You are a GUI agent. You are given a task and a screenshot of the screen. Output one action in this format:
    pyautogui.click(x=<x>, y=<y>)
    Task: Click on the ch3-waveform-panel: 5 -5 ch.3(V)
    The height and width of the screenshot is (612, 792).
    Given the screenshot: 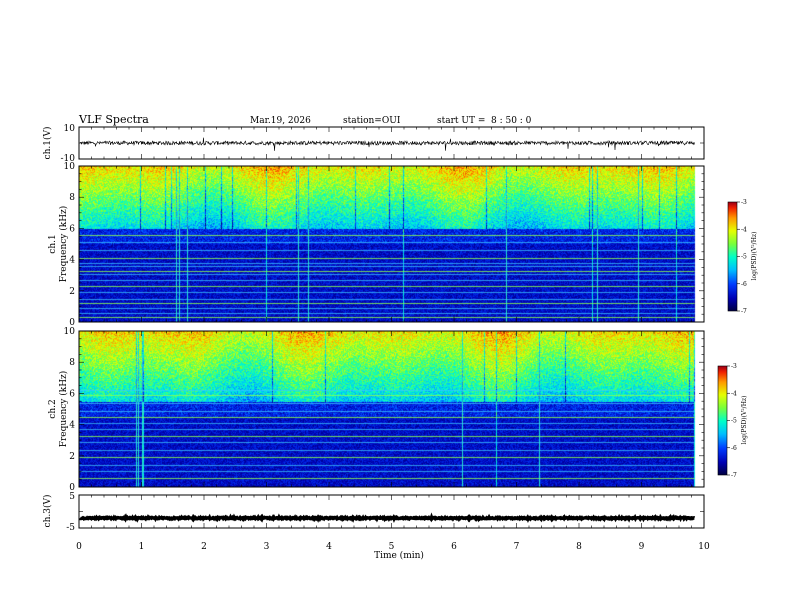 What is the action you would take?
    pyautogui.click(x=373, y=512)
    